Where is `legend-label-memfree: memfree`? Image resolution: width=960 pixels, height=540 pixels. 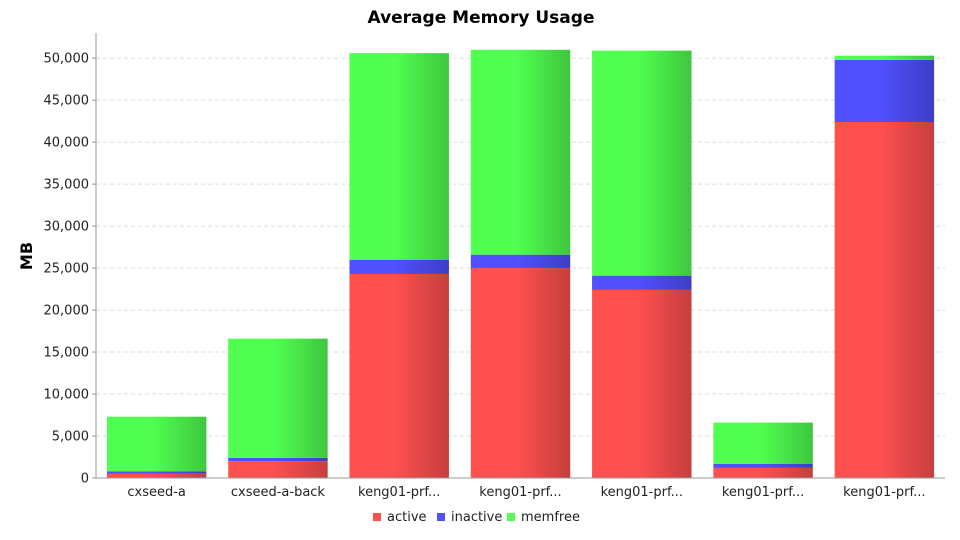
legend-label-memfree: memfree is located at coordinates (550, 517).